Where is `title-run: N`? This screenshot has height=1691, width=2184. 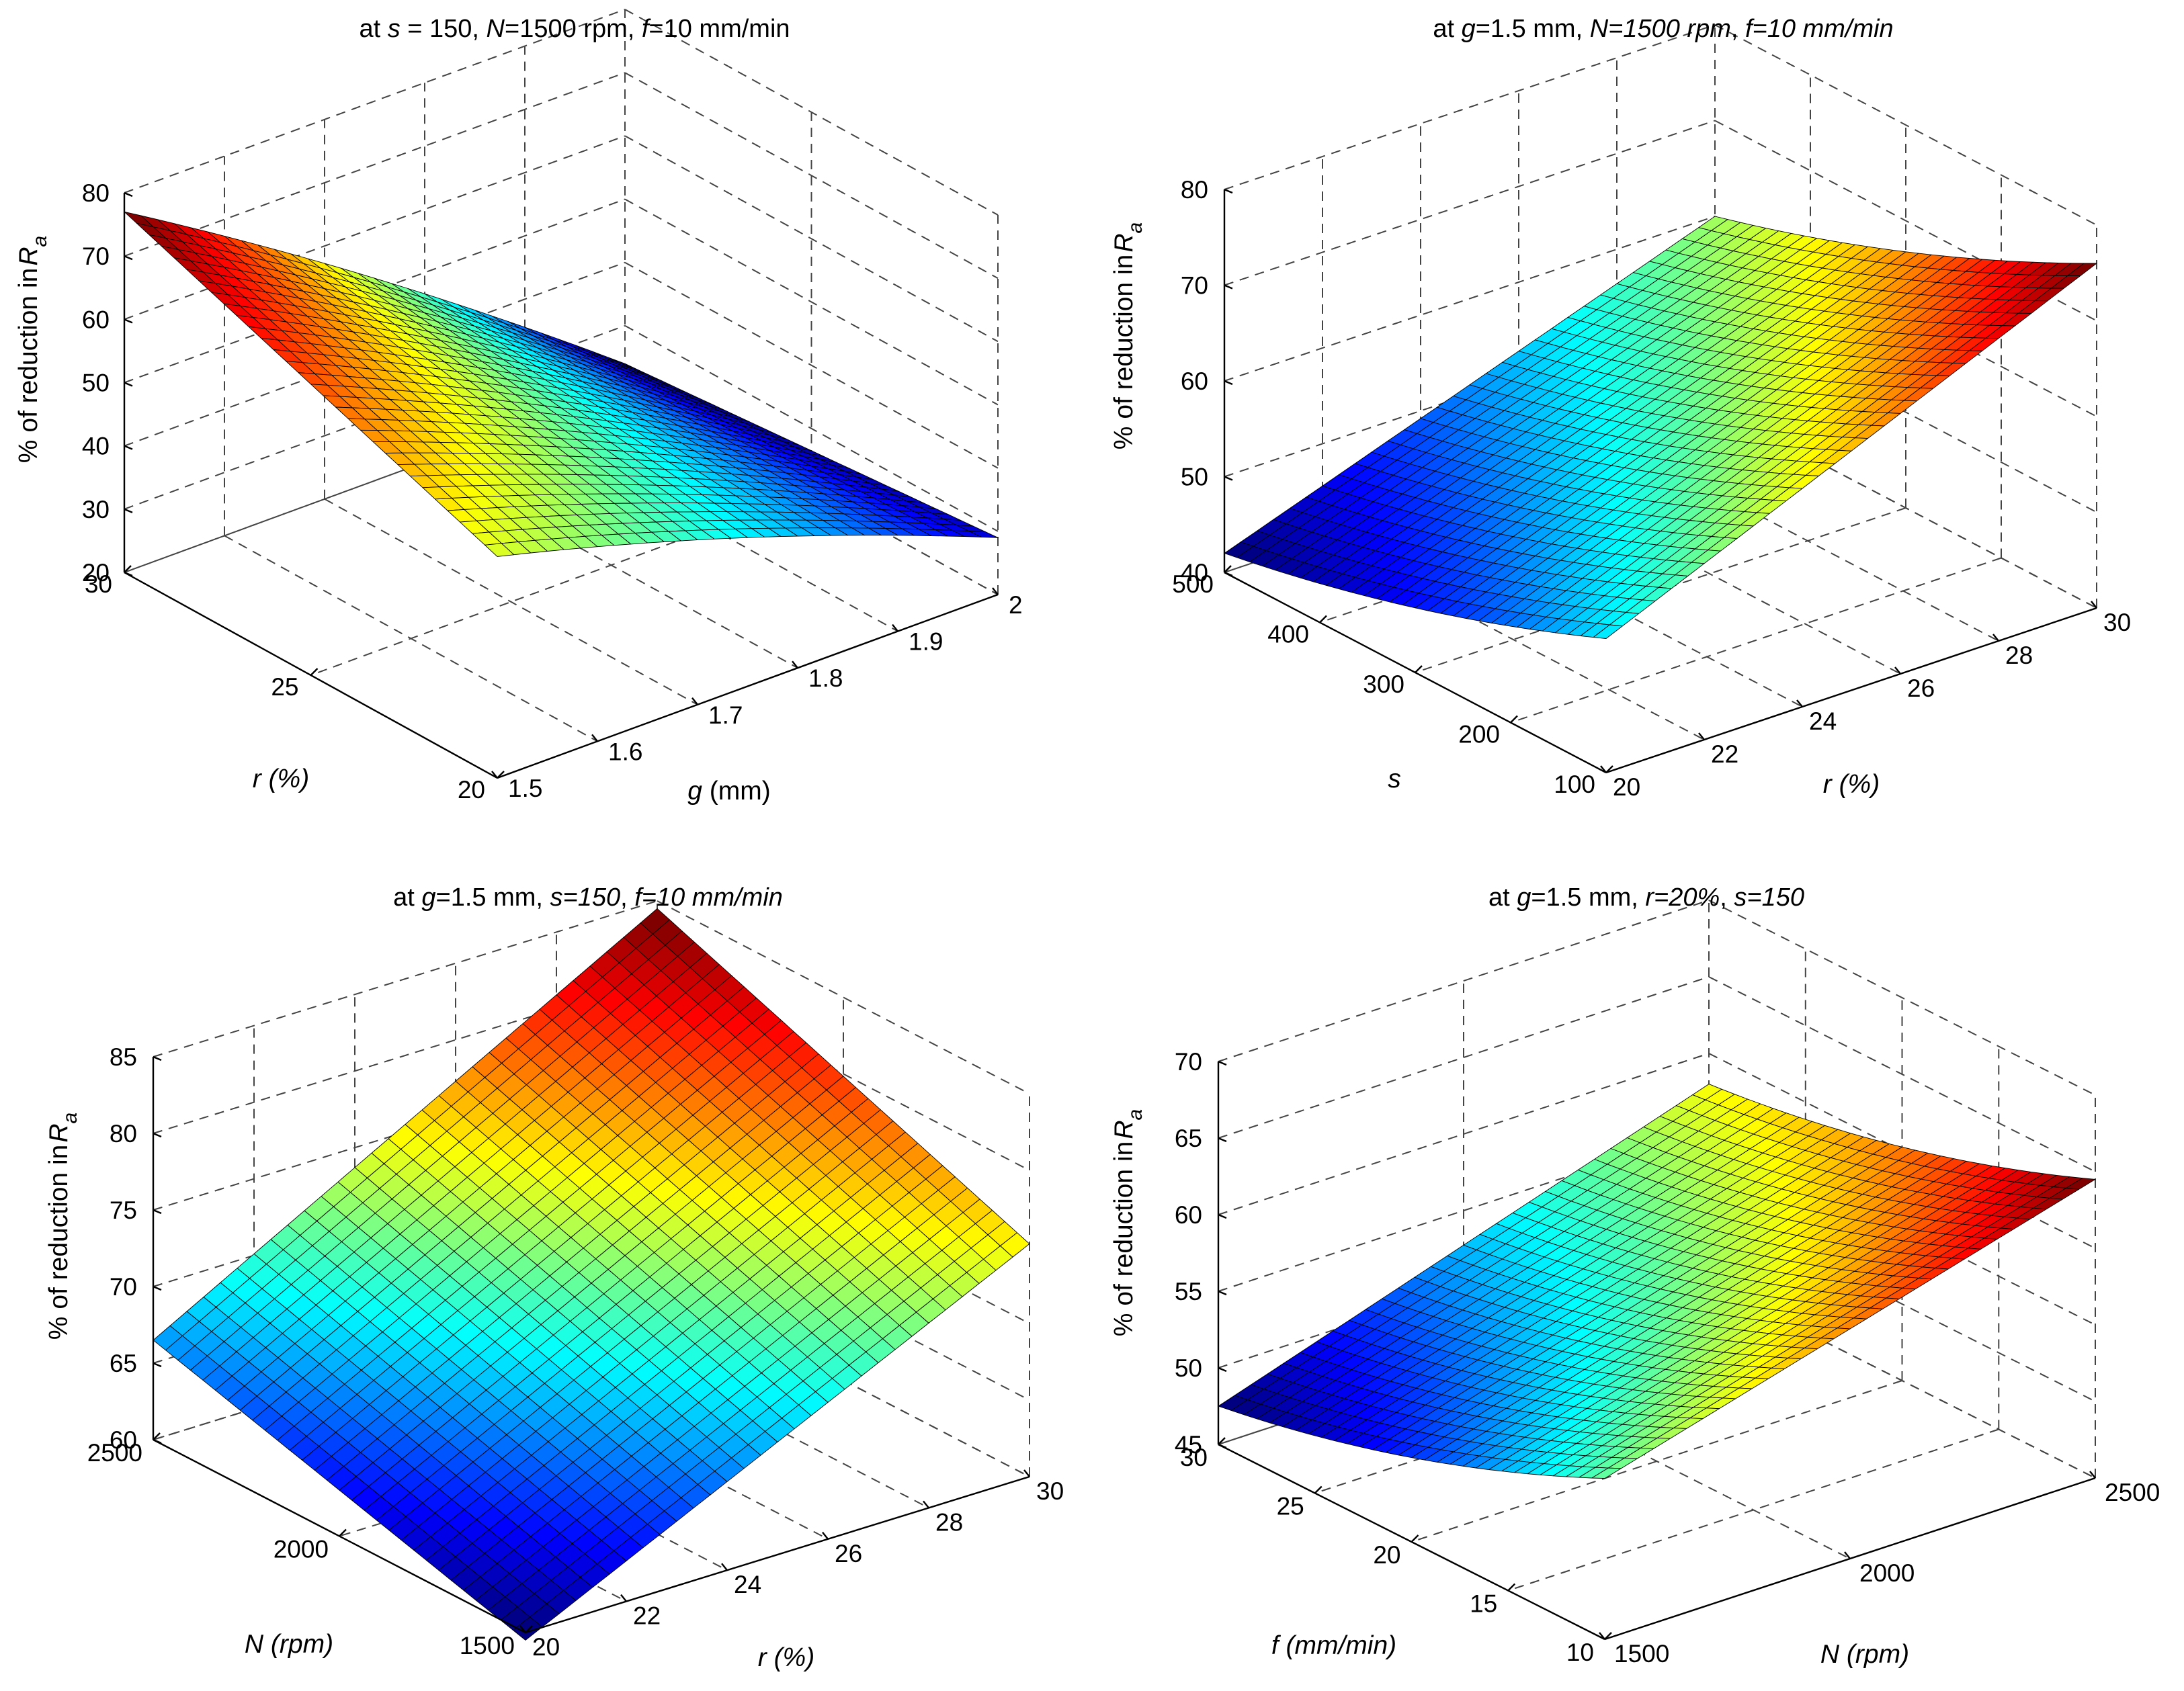
title-run: N is located at coordinates (496, 29).